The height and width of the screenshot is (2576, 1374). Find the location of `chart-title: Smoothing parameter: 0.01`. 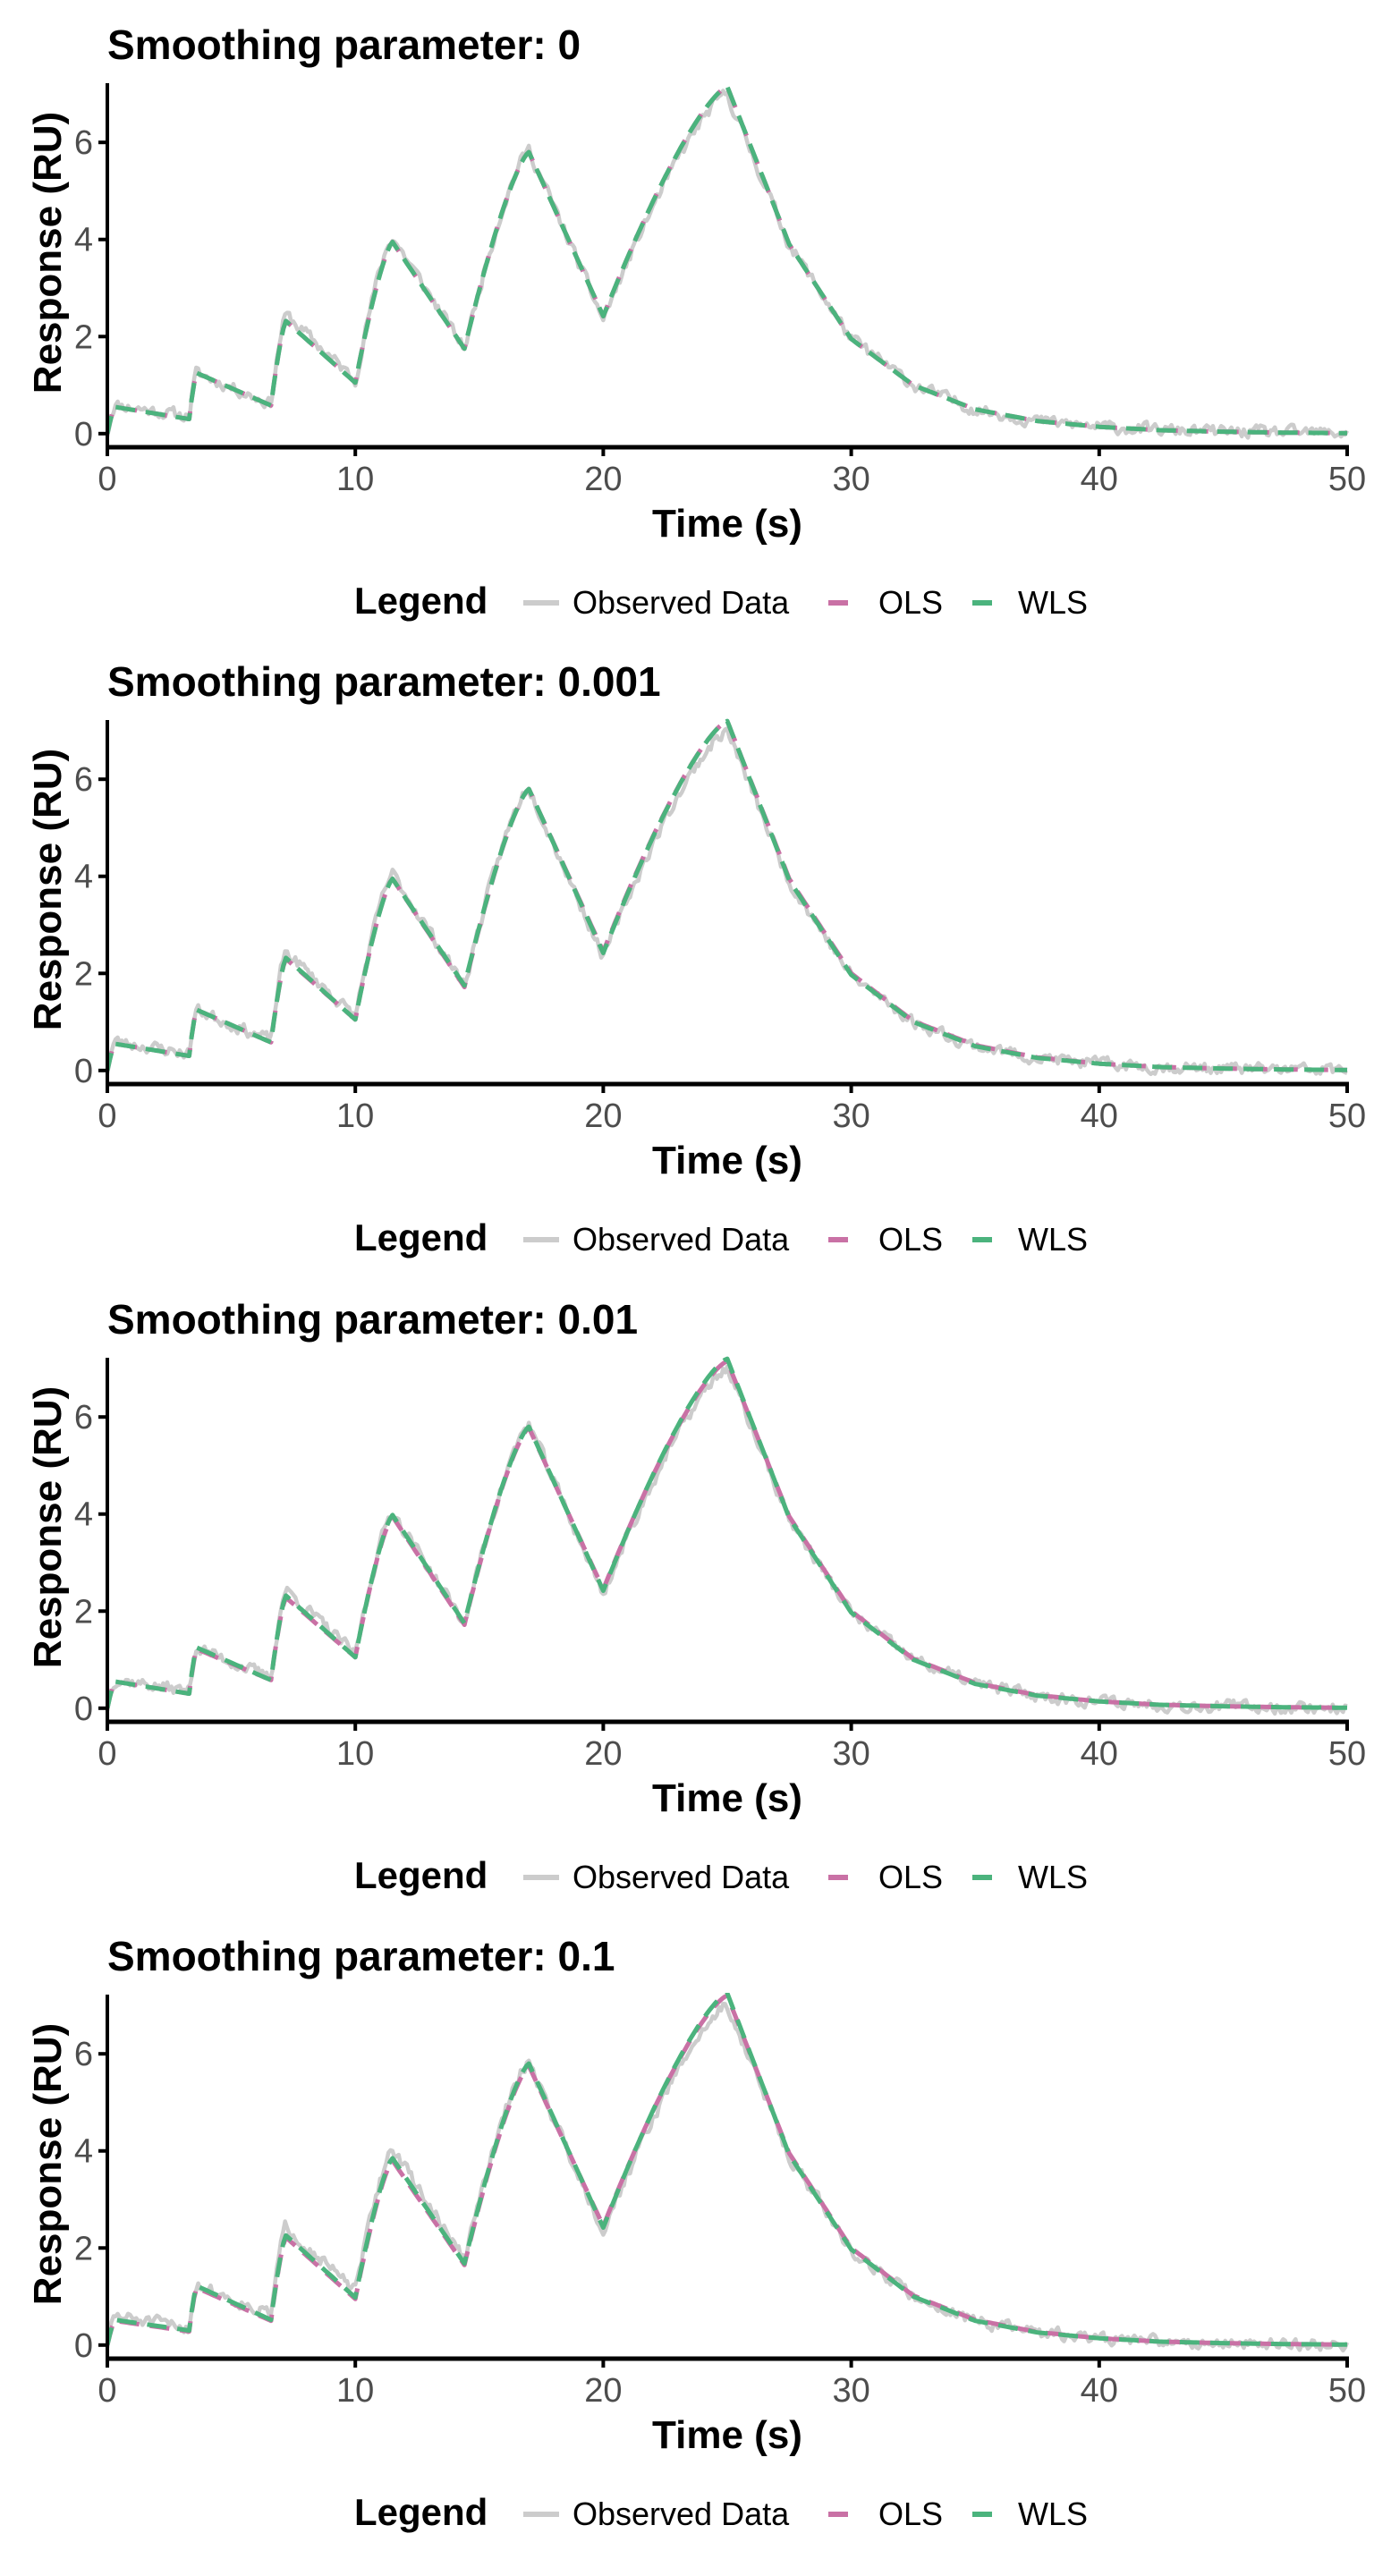

chart-title: Smoothing parameter: 0.01 is located at coordinates (372, 1319).